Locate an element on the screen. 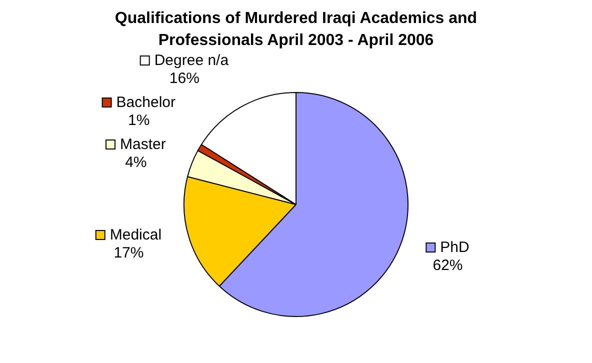 The image size is (592, 363). data-label: 17% is located at coordinates (129, 253).